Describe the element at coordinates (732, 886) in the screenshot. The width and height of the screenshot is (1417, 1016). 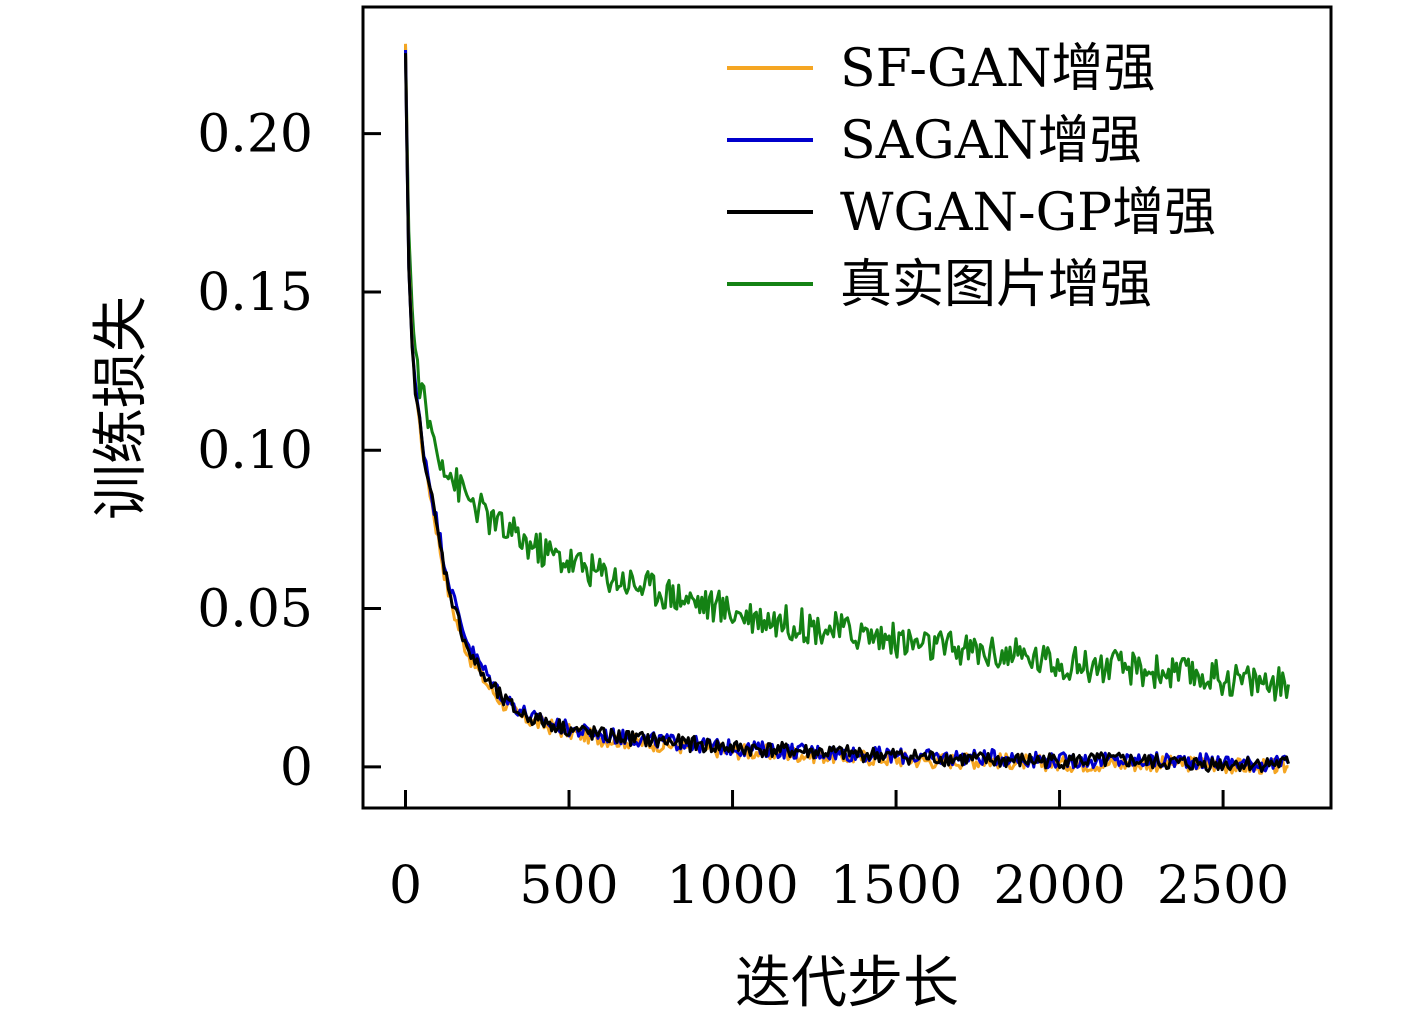
I see `x-tick-label: 1000` at that location.